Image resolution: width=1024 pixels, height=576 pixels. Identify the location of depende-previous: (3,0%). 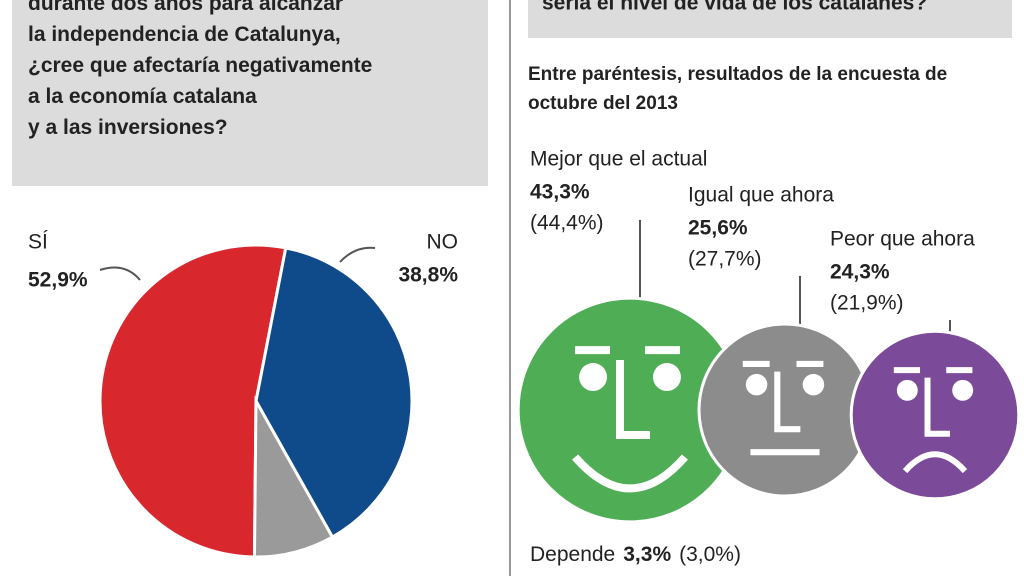
(710, 554).